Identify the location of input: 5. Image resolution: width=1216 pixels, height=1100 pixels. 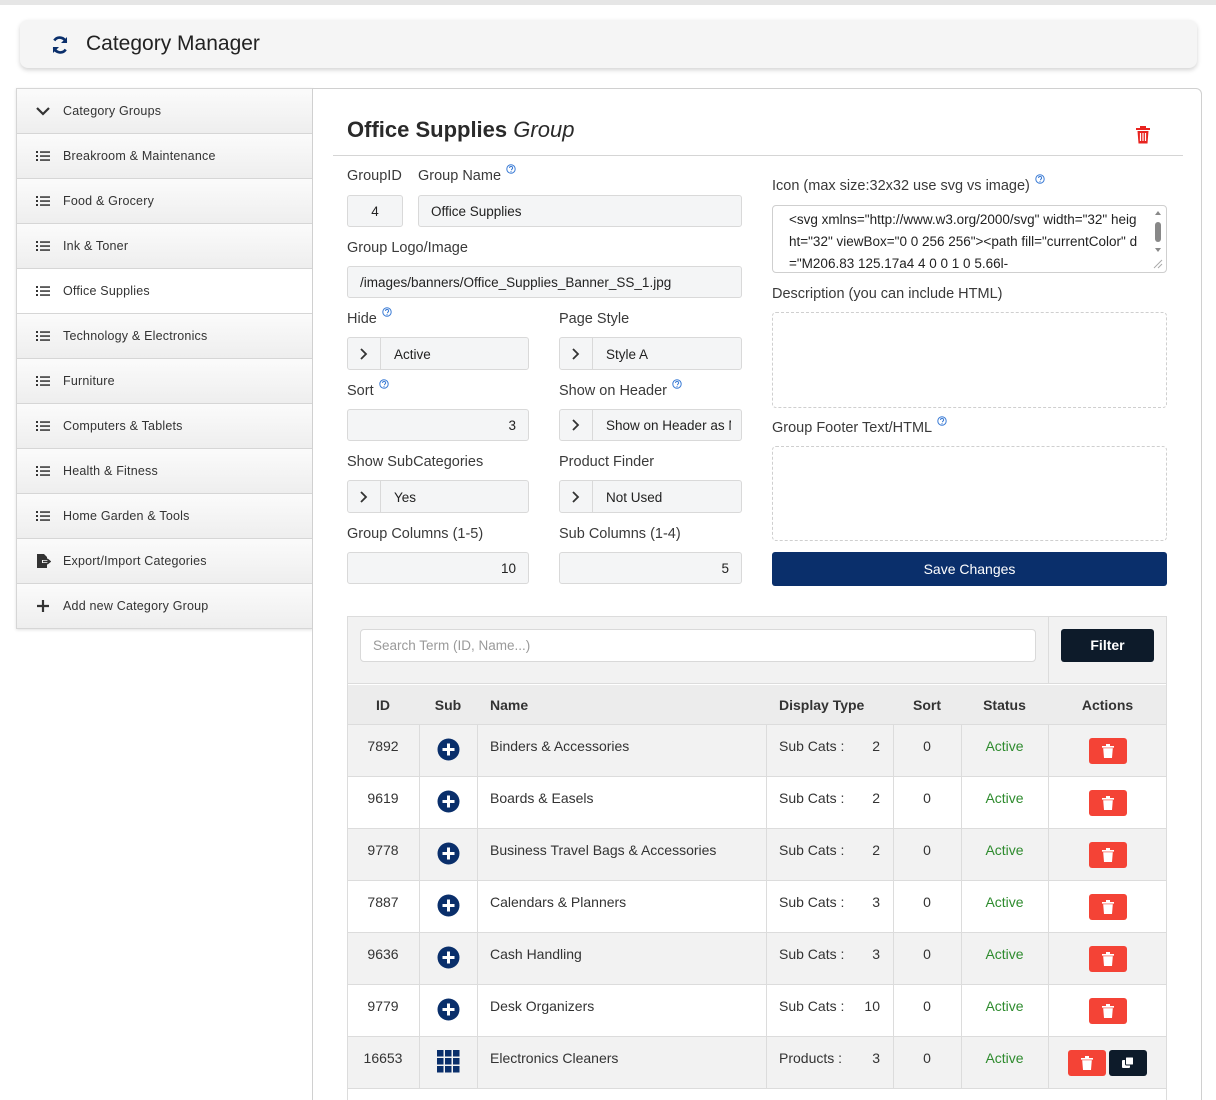
(650, 568).